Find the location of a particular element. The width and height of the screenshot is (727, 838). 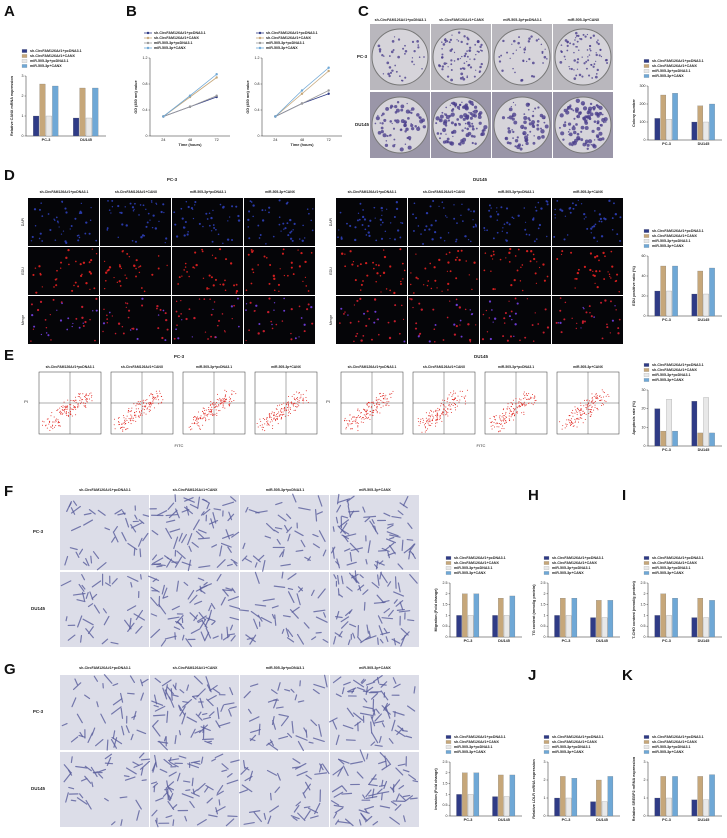

y-axis-label: Apoptosis rate (%) is located at coordinates (634, 417).